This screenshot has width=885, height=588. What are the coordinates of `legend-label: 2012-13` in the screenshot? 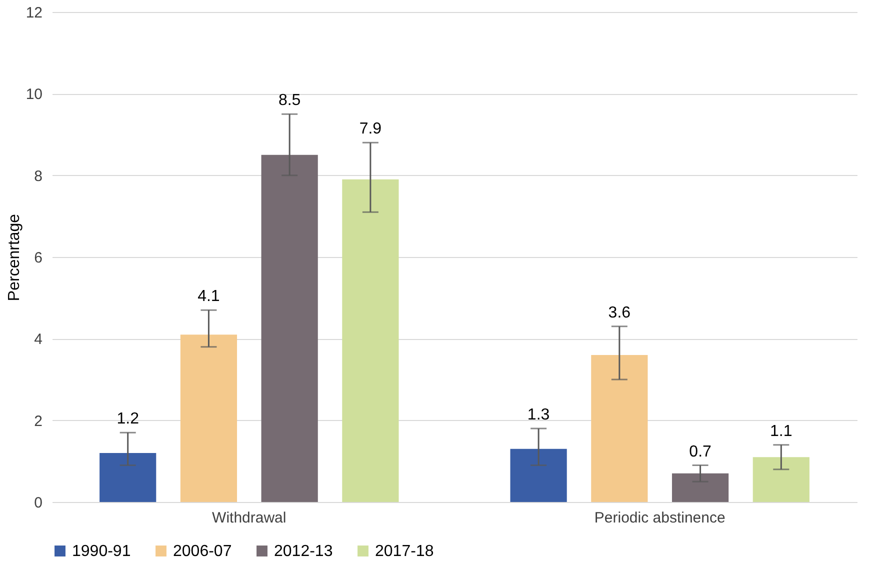 It's located at (303, 551).